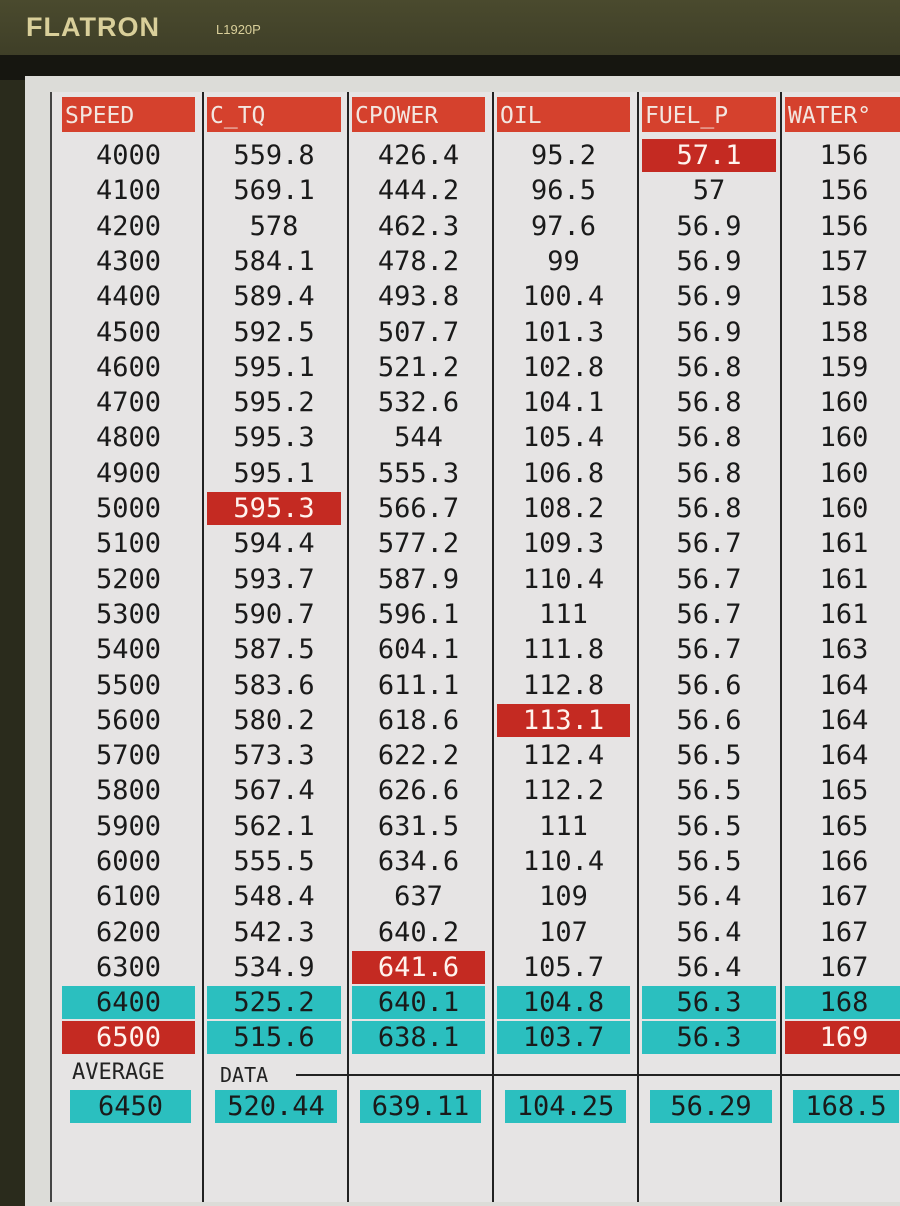 The height and width of the screenshot is (1206, 900). Describe the element at coordinates (563, 614) in the screenshot. I see `table-cell: 111` at that location.